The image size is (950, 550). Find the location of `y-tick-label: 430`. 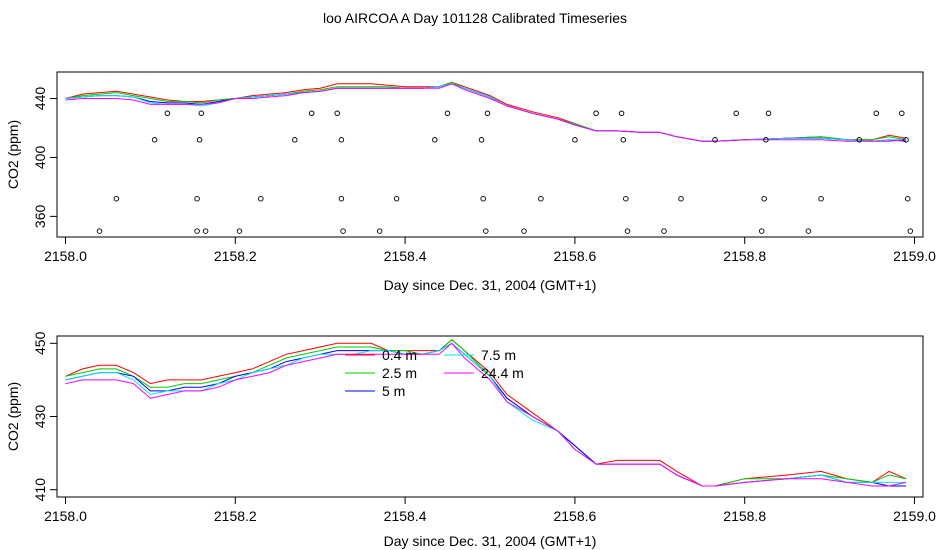

y-tick-label: 430 is located at coordinates (40, 417).